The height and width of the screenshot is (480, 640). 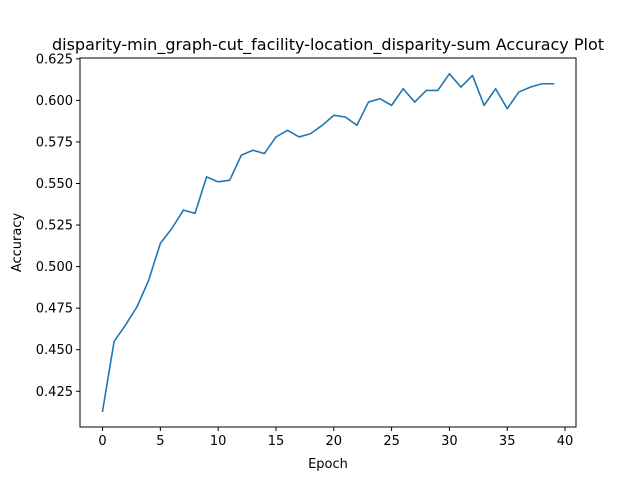 I want to click on x-tick-label: 10, so click(x=218, y=441).